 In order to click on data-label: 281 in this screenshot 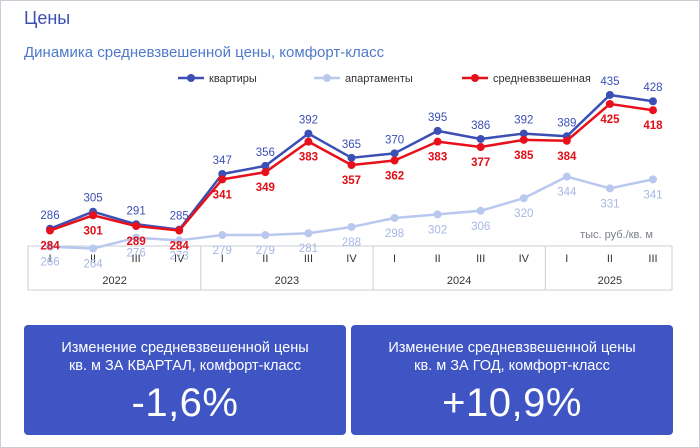, I will do `click(308, 249)`.